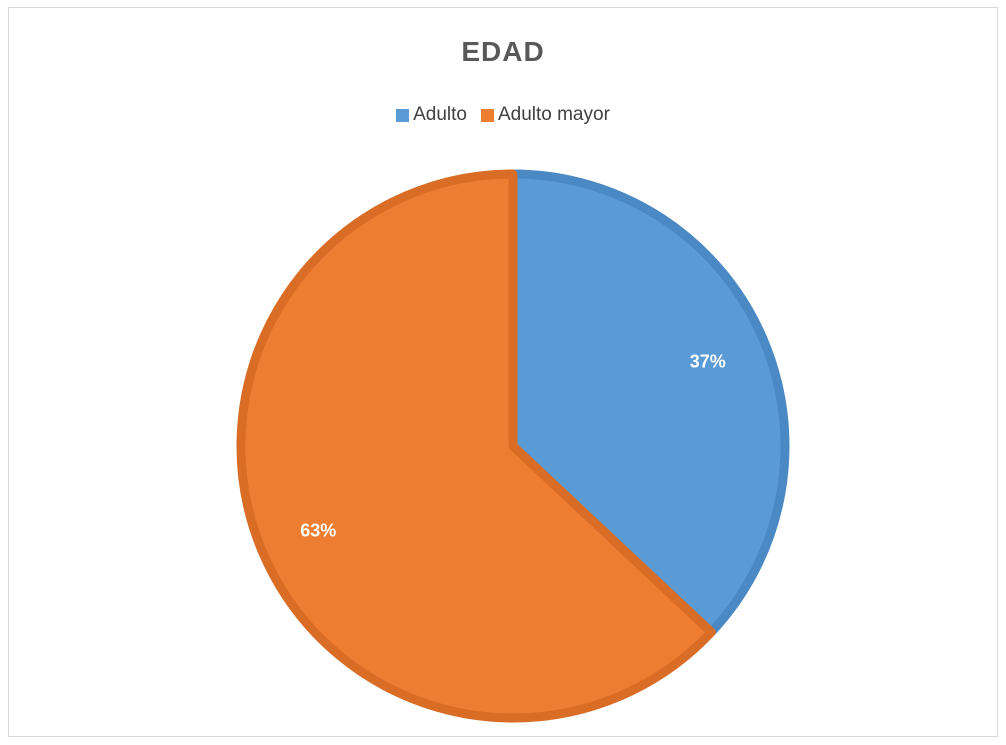 This screenshot has width=1006, height=745. What do you see at coordinates (318, 530) in the screenshot?
I see `data-label-adulto-mayor: 63%` at bounding box center [318, 530].